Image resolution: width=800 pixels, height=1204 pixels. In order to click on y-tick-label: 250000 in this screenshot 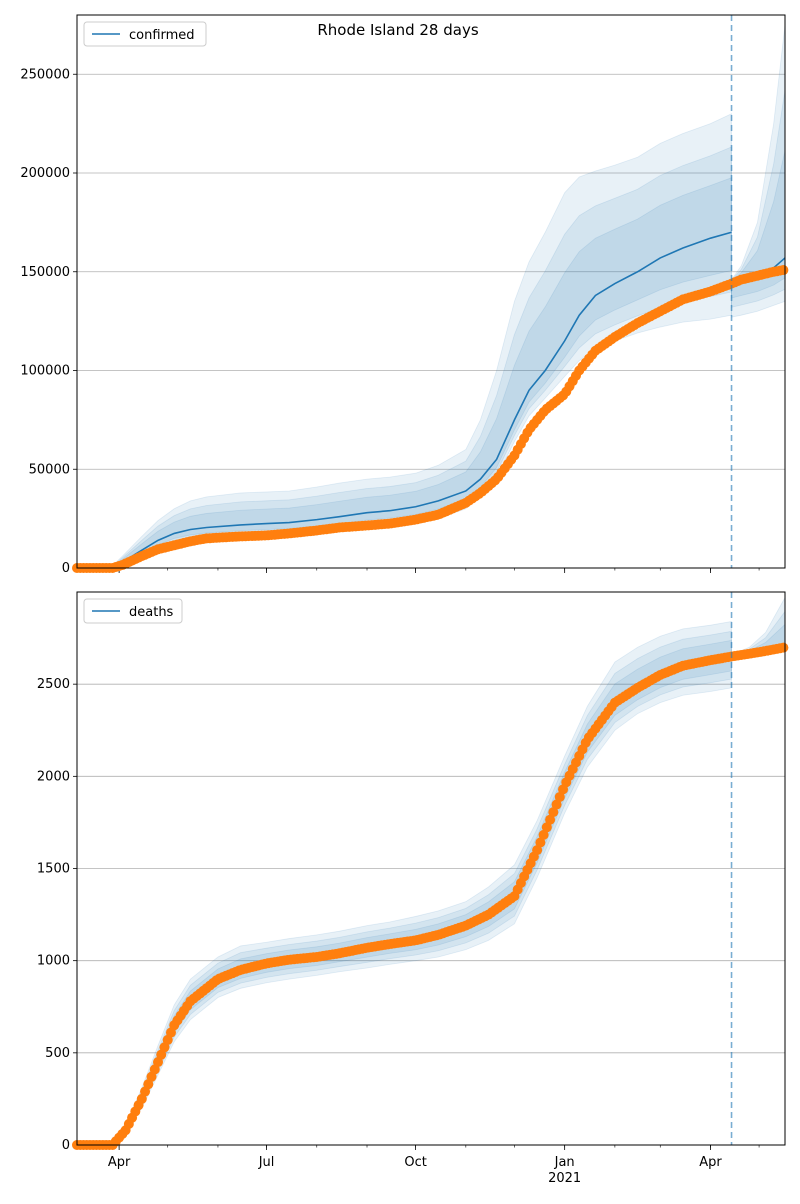, I will do `click(45, 74)`.